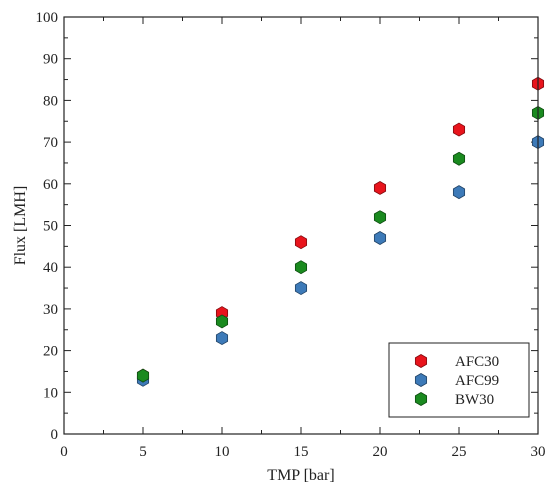  What do you see at coordinates (538, 452) in the screenshot?
I see `x-tick-label: 30` at bounding box center [538, 452].